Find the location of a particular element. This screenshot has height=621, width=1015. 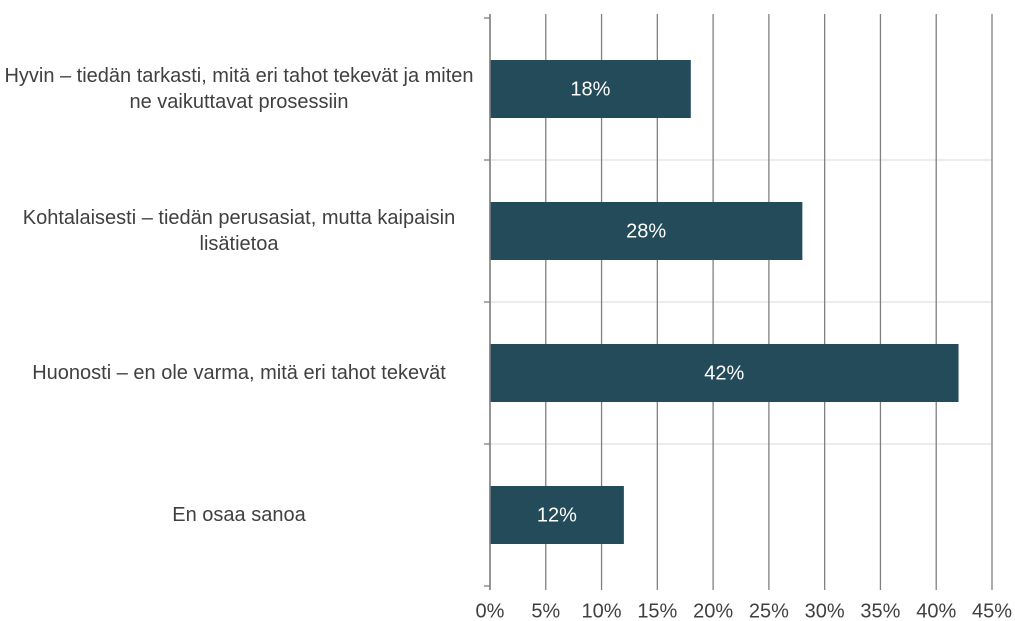

value-label: 42% is located at coordinates (724, 373).